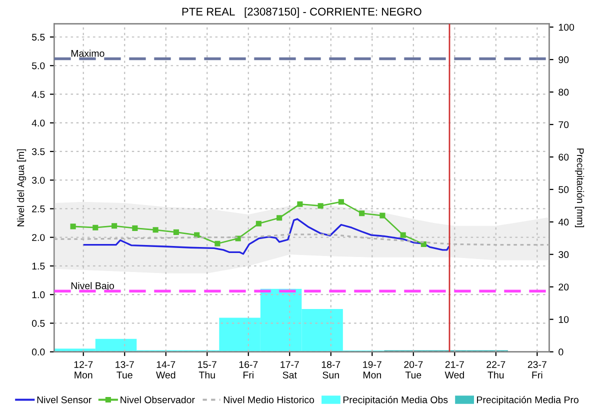 The image size is (595, 411). Describe the element at coordinates (413, 369) in the screenshot. I see `x-tick-label: 20-7 Tue` at that location.